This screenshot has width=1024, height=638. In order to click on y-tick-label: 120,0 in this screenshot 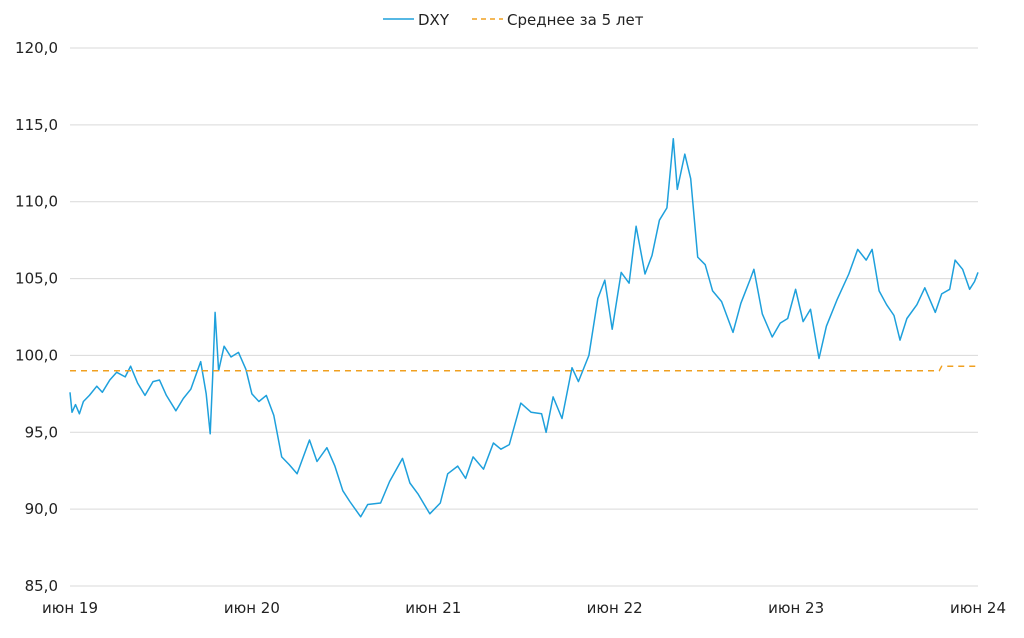, I will do `click(36, 48)`.